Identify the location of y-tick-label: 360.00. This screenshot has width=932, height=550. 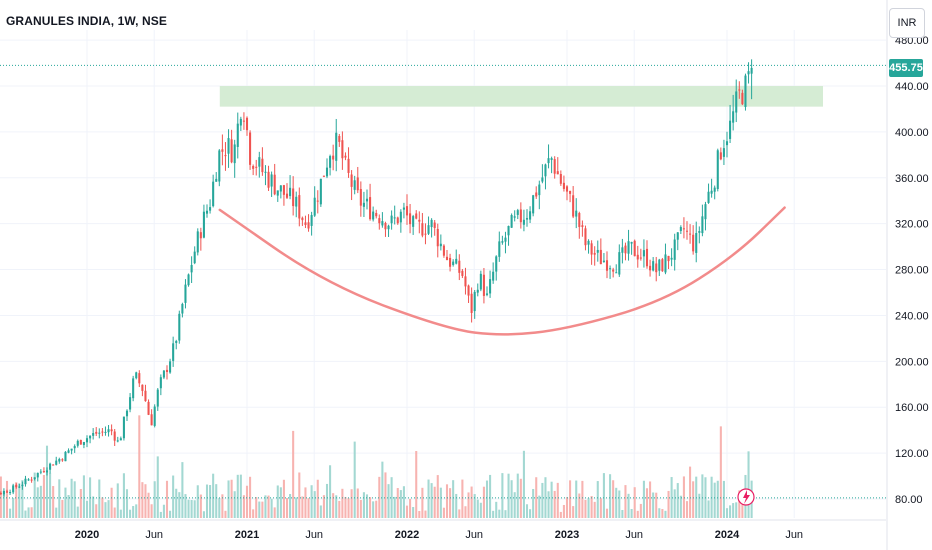
(912, 179).